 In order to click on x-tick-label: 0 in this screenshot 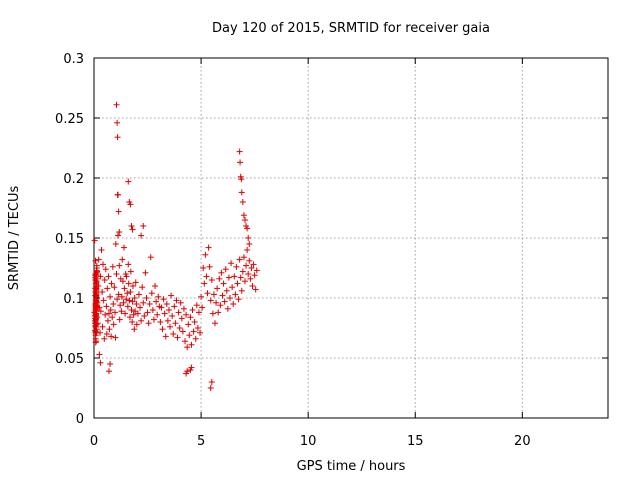, I will do `click(94, 441)`.